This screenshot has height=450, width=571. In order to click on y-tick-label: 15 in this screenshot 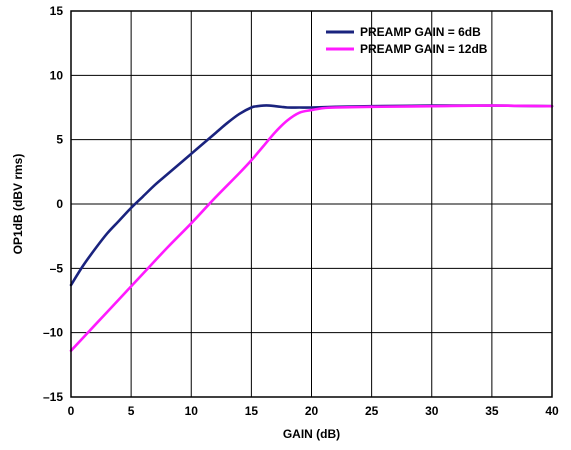, I will do `click(57, 11)`.